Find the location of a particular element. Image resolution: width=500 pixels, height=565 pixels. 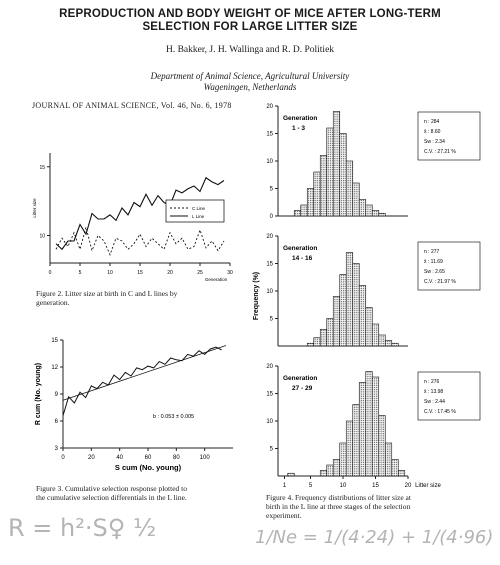

y-tick-label: 3 is located at coordinates (57, 449).